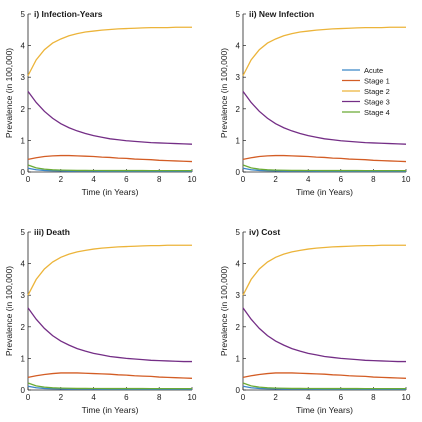 This screenshot has height=422, width=422. I want to click on legend-label: Stage 1, so click(377, 80).